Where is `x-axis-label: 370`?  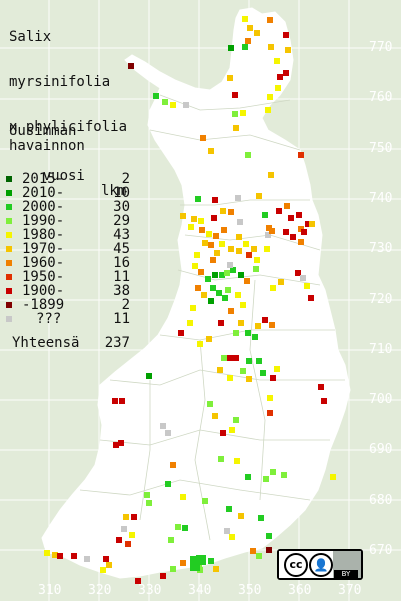 x-axis-label: 370 is located at coordinates (350, 590).